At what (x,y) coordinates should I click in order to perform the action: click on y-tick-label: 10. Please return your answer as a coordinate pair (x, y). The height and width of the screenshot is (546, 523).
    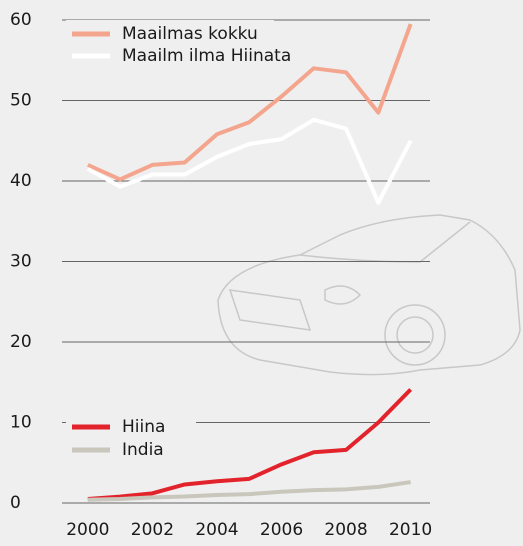
    Looking at the image, I should click on (21, 423).